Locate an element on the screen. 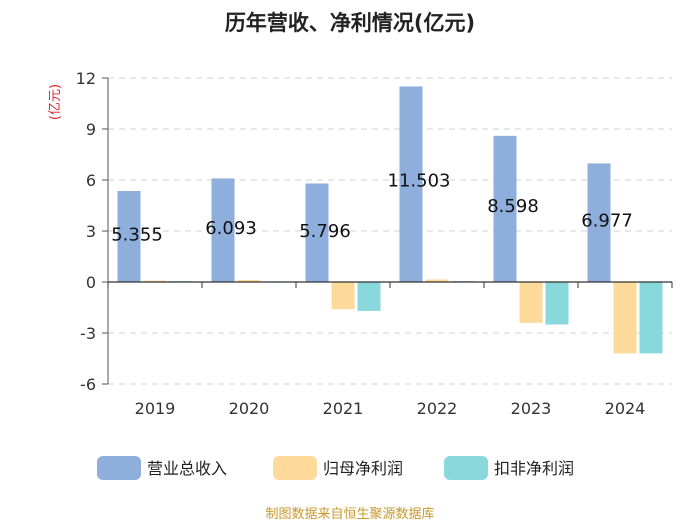 This screenshot has width=700, height=525. legend: 营业总收入 归母净利润 扣非净利润 is located at coordinates (335, 468).